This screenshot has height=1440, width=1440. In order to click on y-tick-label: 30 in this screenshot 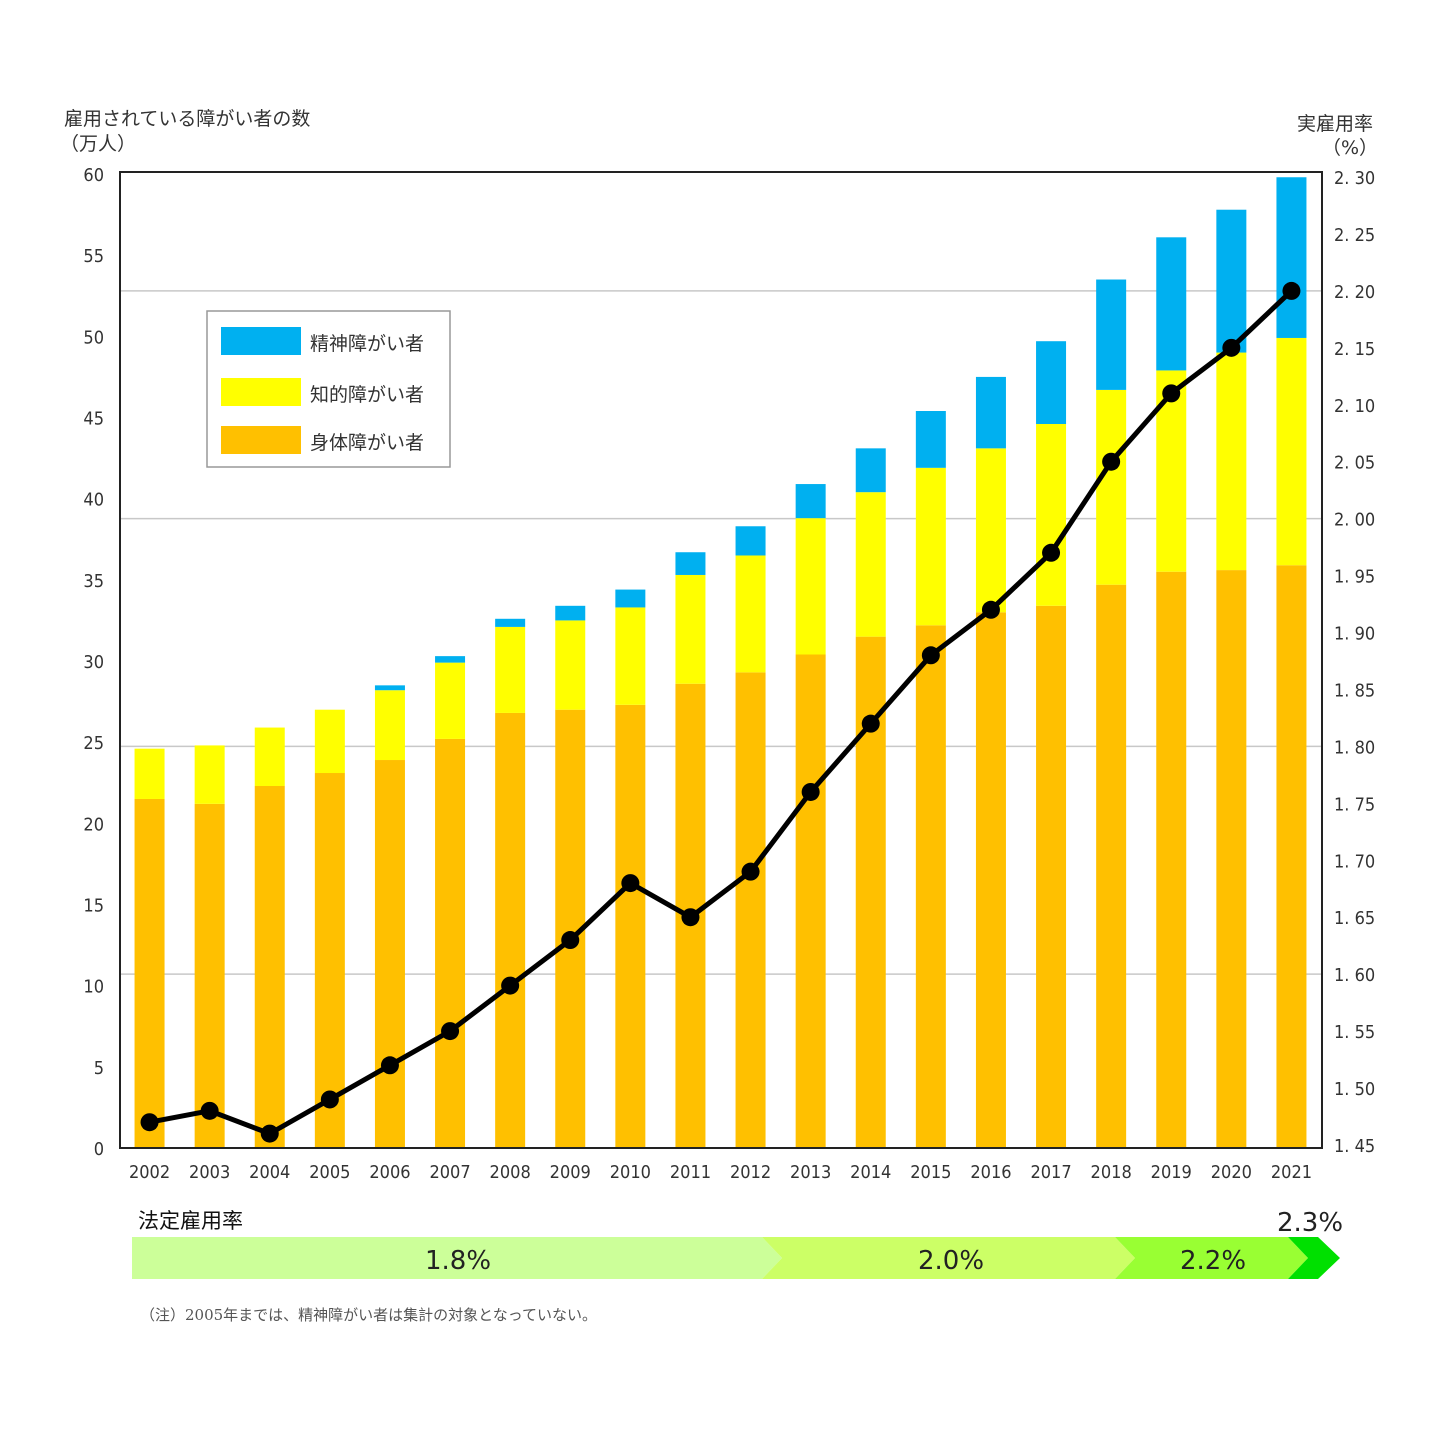, I will do `click(93, 662)`.